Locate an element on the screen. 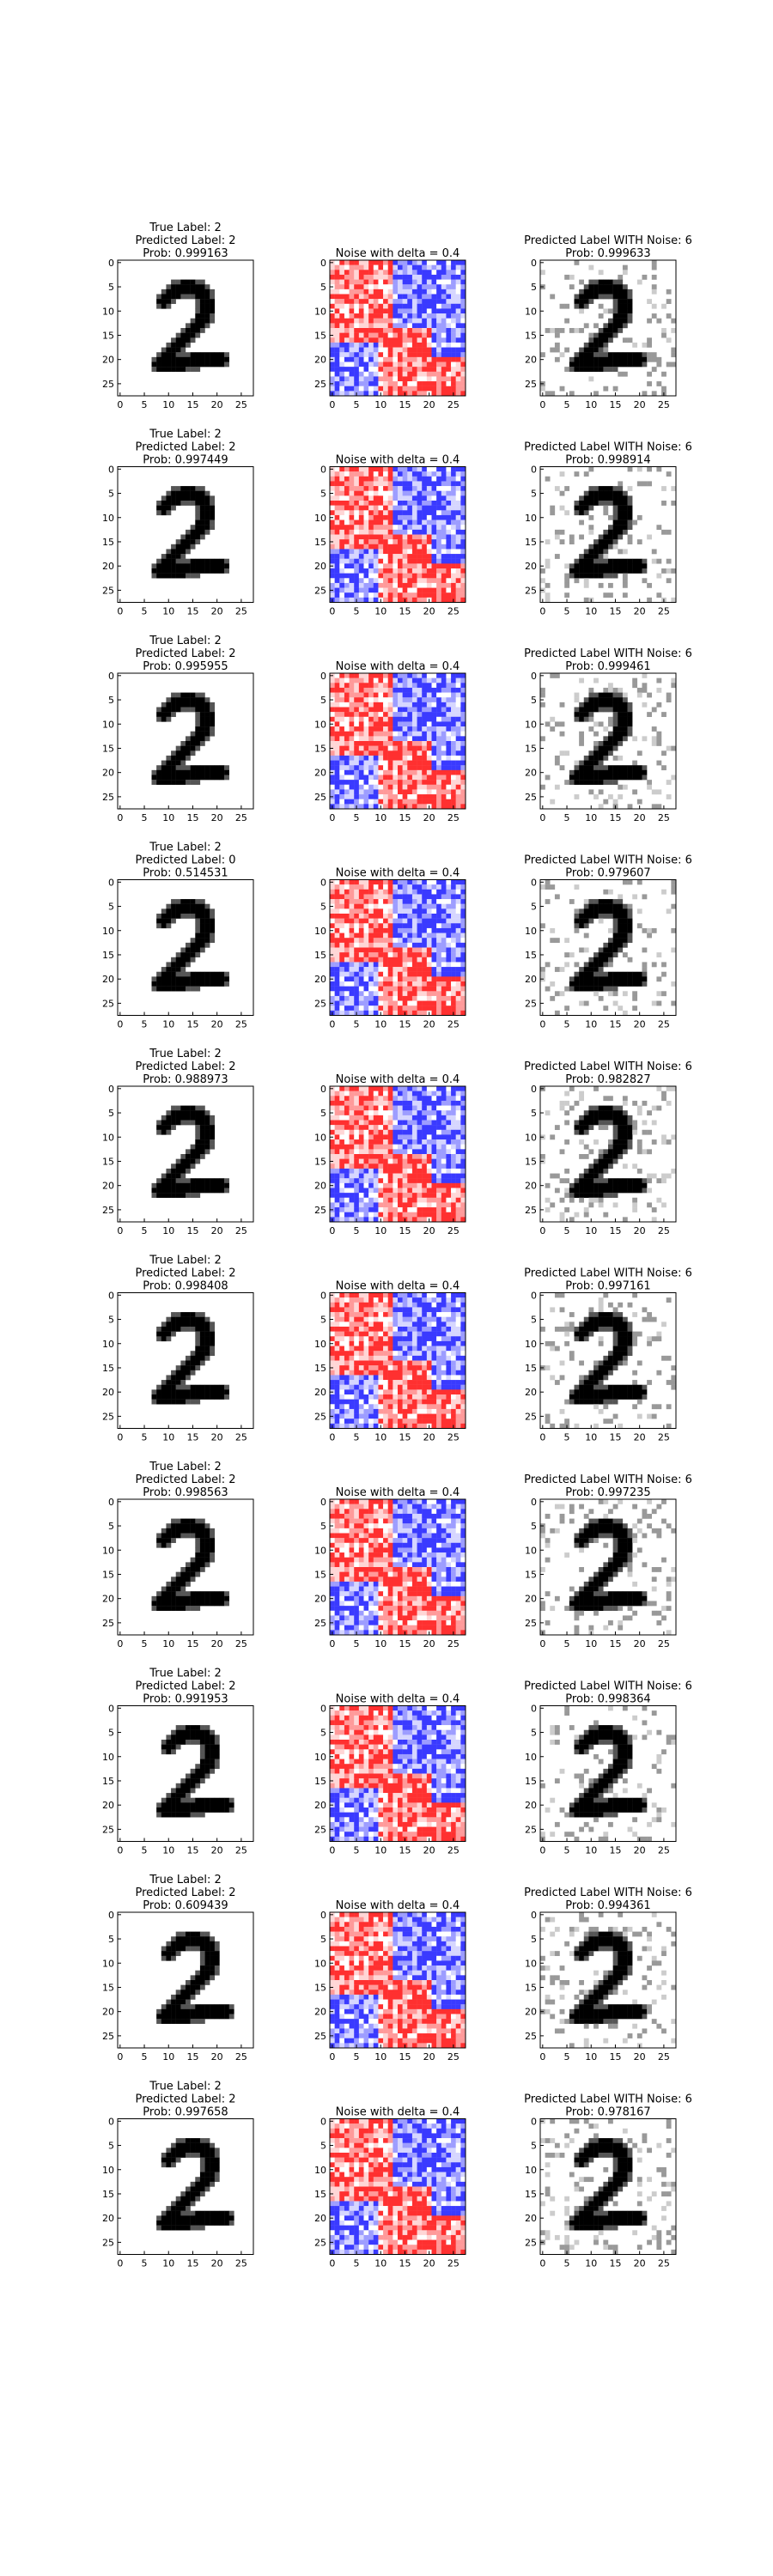 The image size is (773, 2576). noise-prob-title: Prob: 0.978167 is located at coordinates (607, 2112).